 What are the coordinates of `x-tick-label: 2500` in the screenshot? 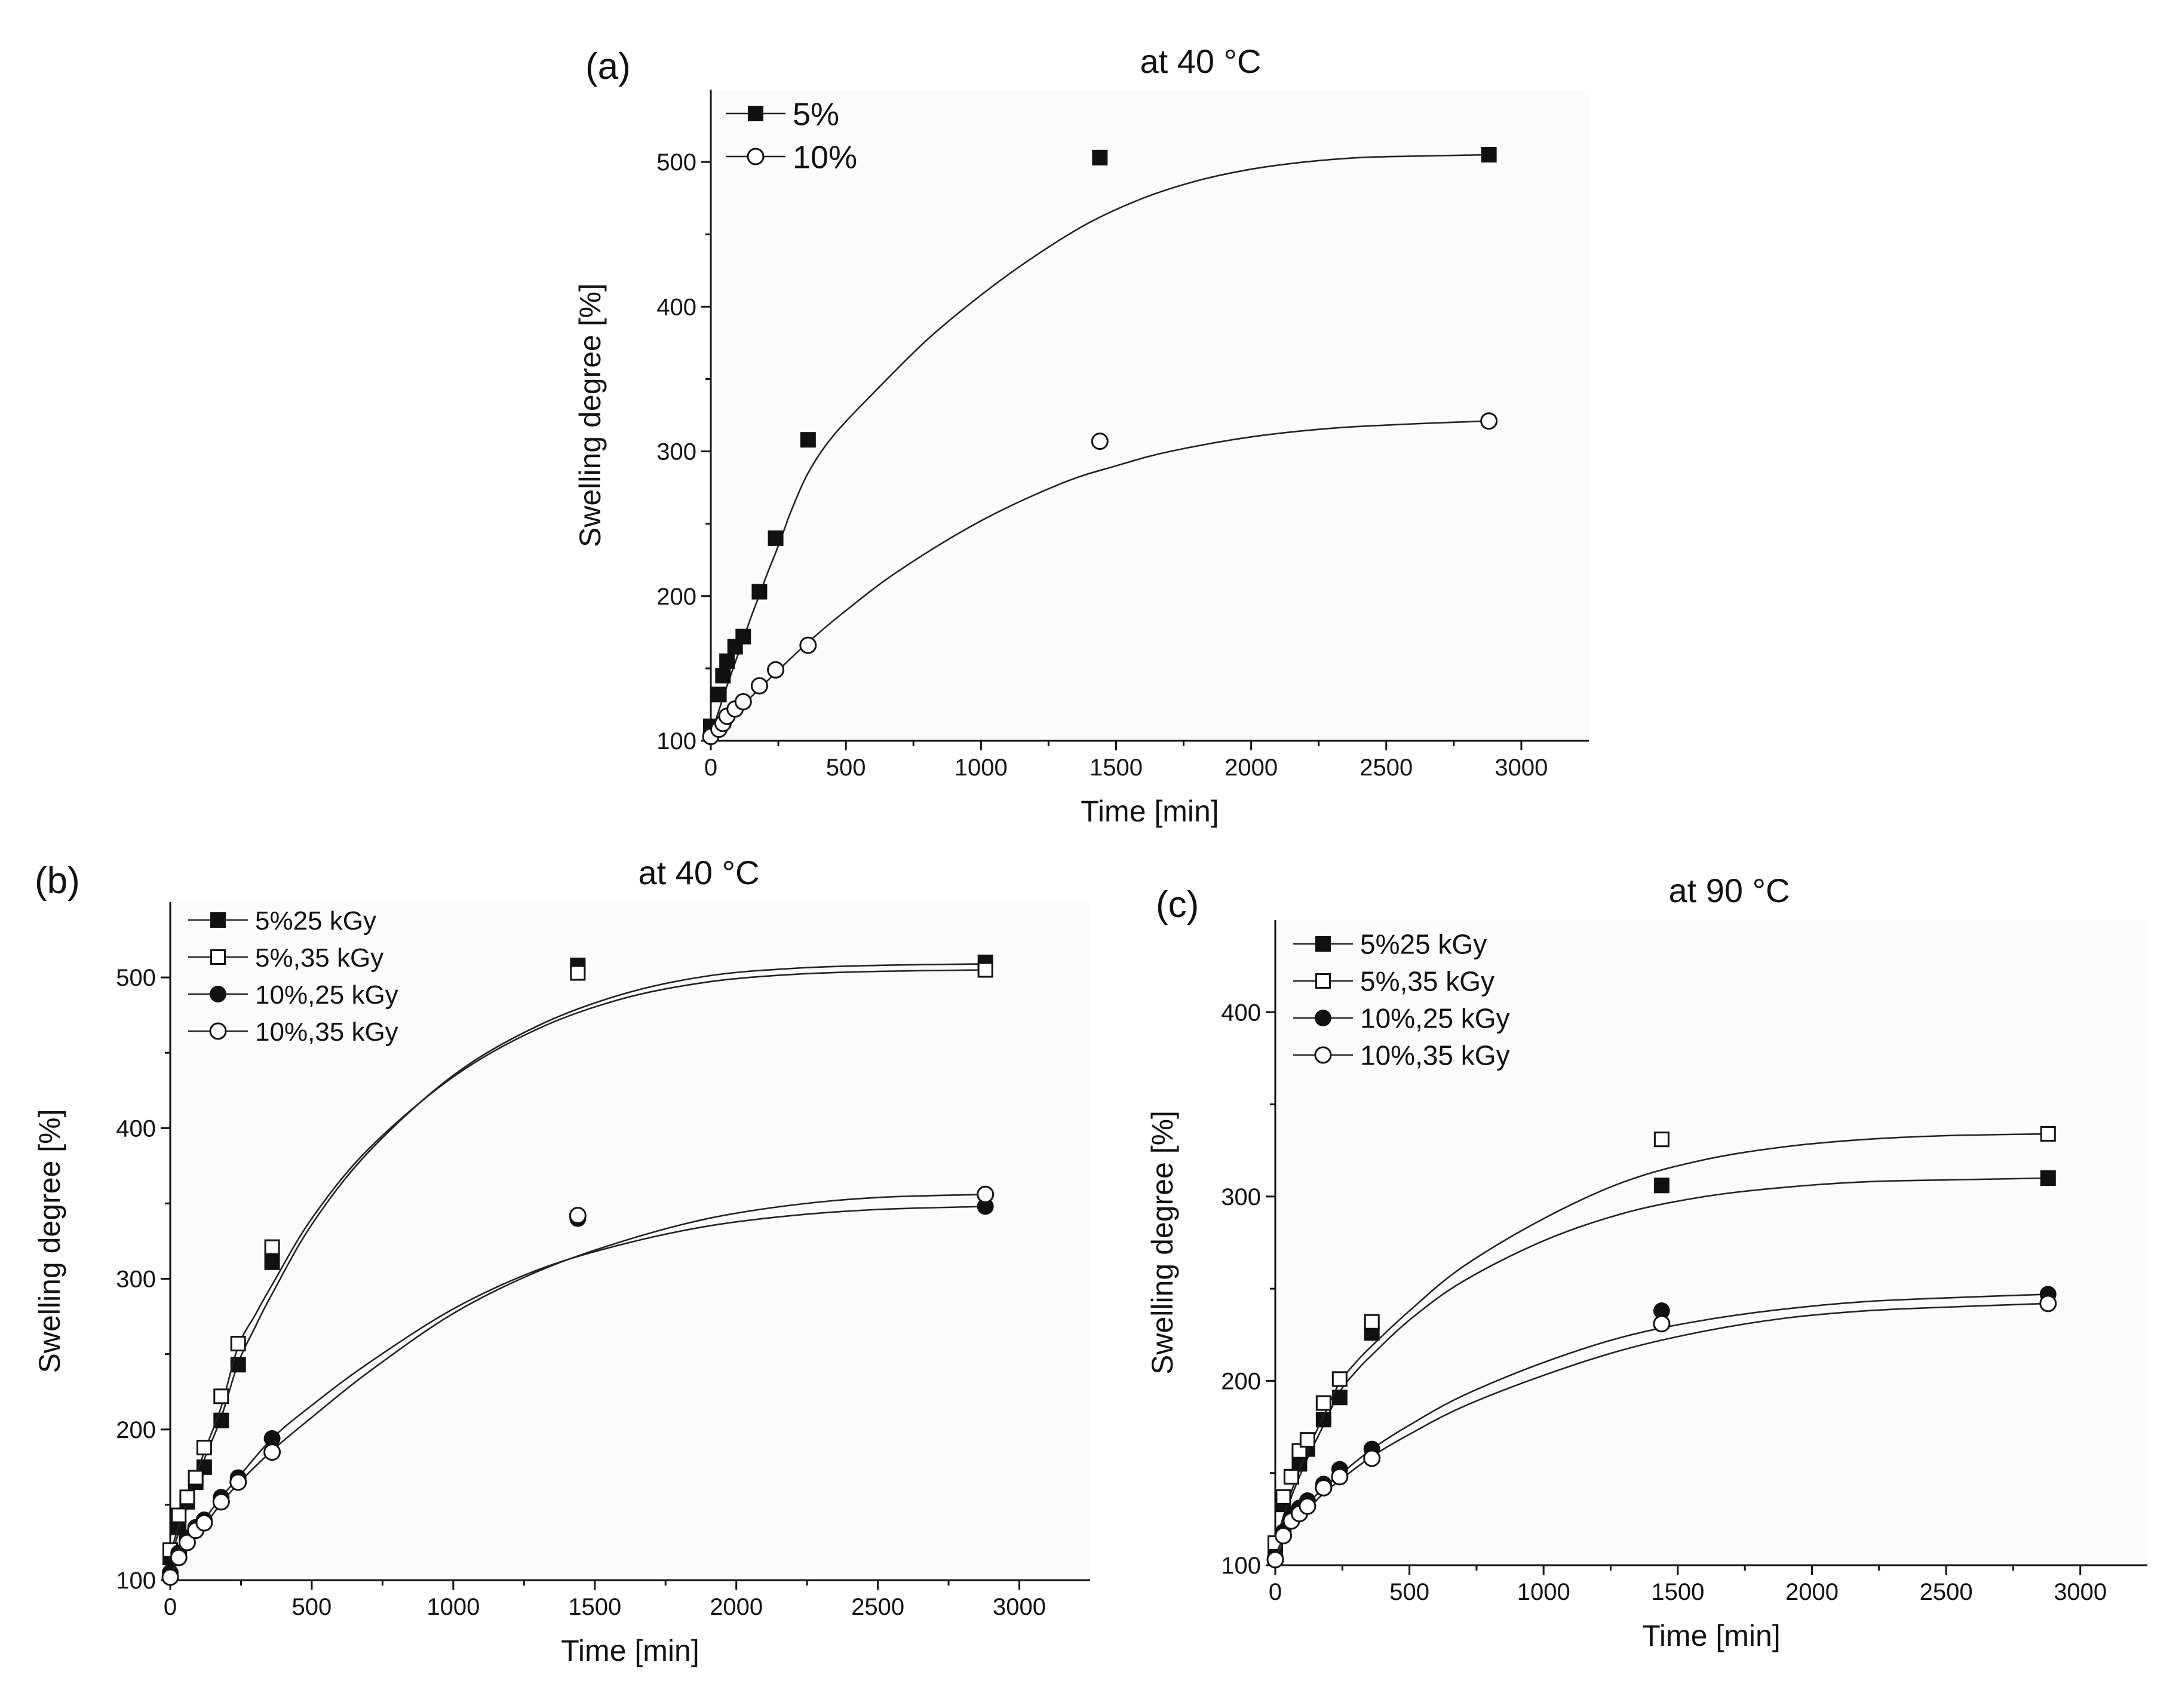 It's located at (877, 1607).